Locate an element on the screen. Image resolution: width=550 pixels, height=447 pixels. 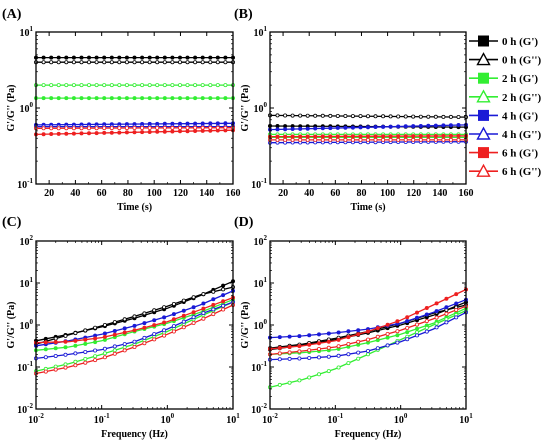
x-tick-label: 100 is located at coordinates (387, 193).